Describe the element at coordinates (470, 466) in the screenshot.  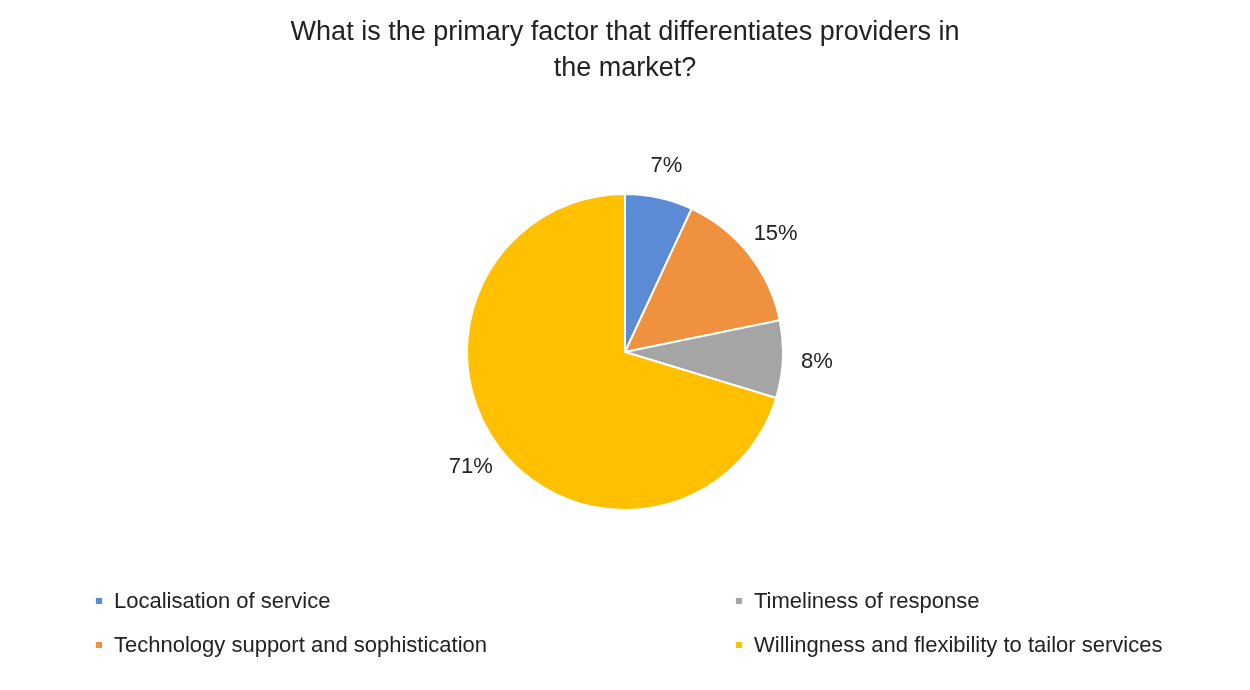
I see `data-label: 71%` at that location.